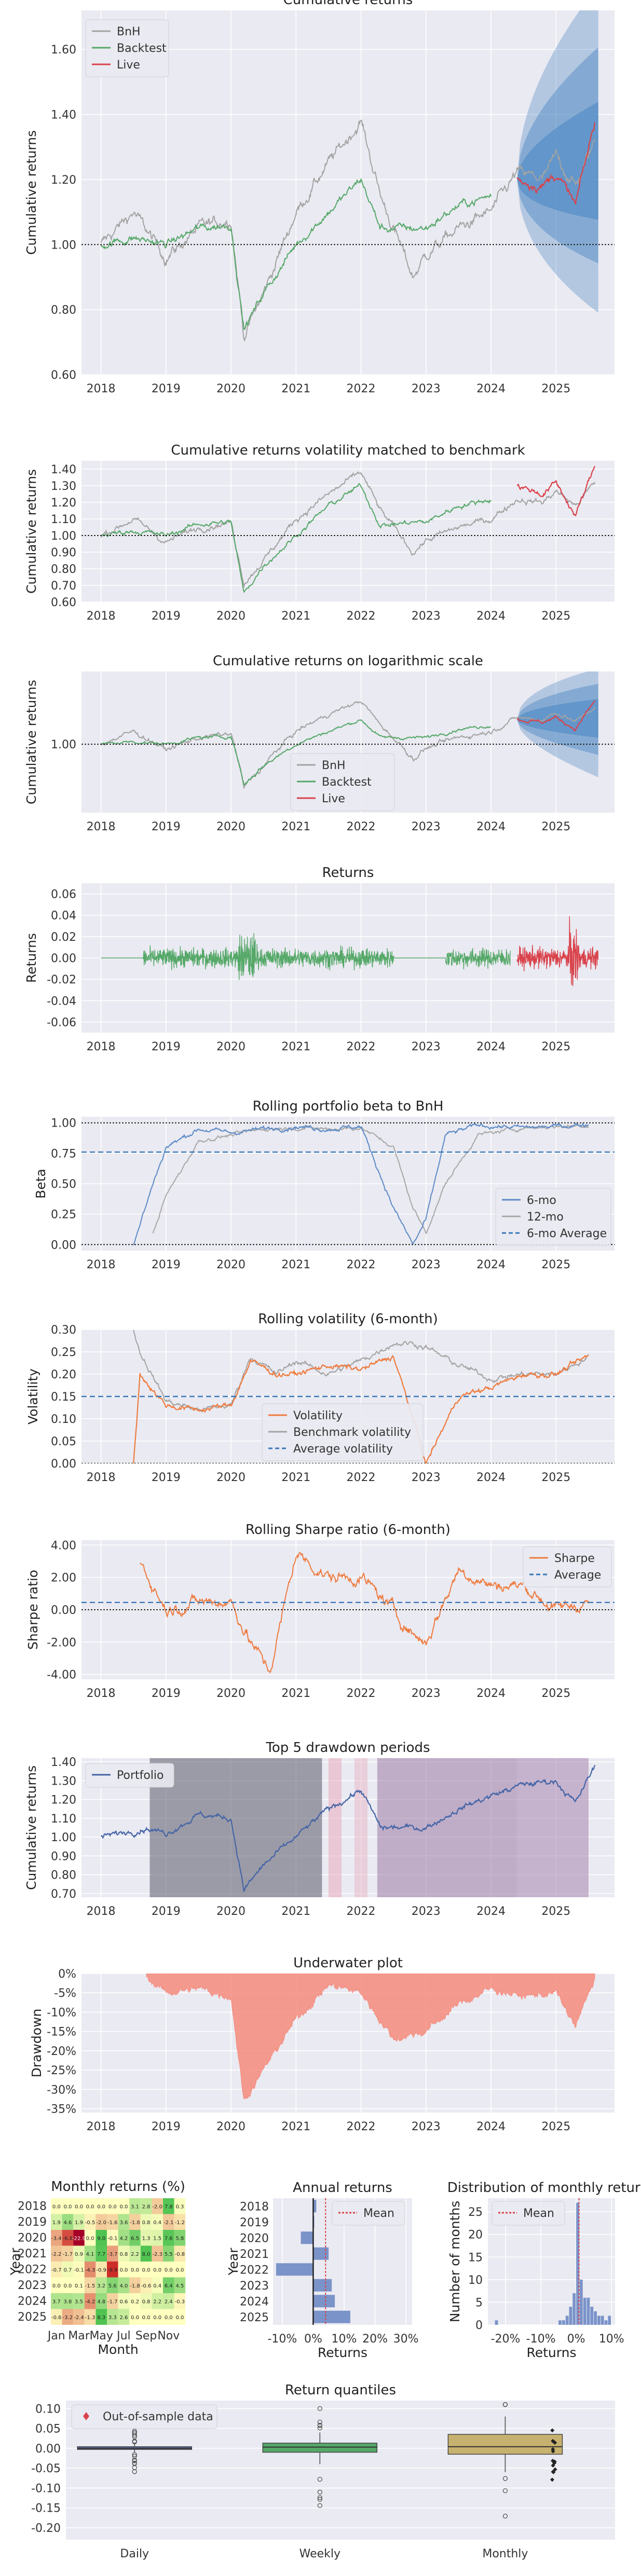 Image resolution: width=641 pixels, height=2576 pixels. I want to click on panel-title: Underwater plot, so click(348, 1963).